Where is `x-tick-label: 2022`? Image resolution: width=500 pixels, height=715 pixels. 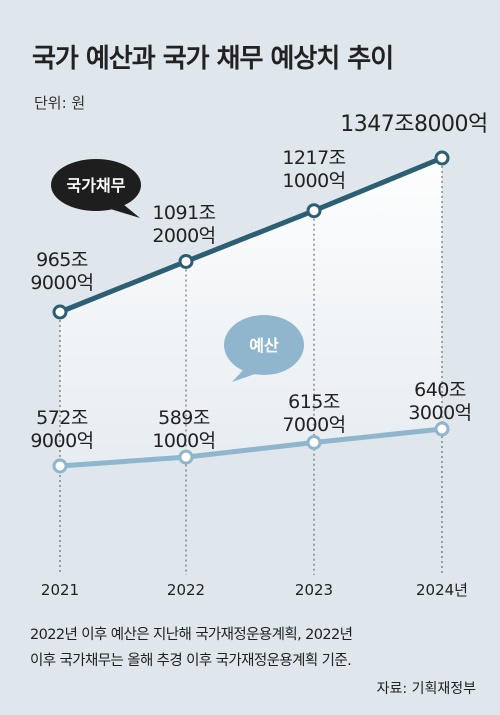
x-tick-label: 2022 is located at coordinates (186, 590).